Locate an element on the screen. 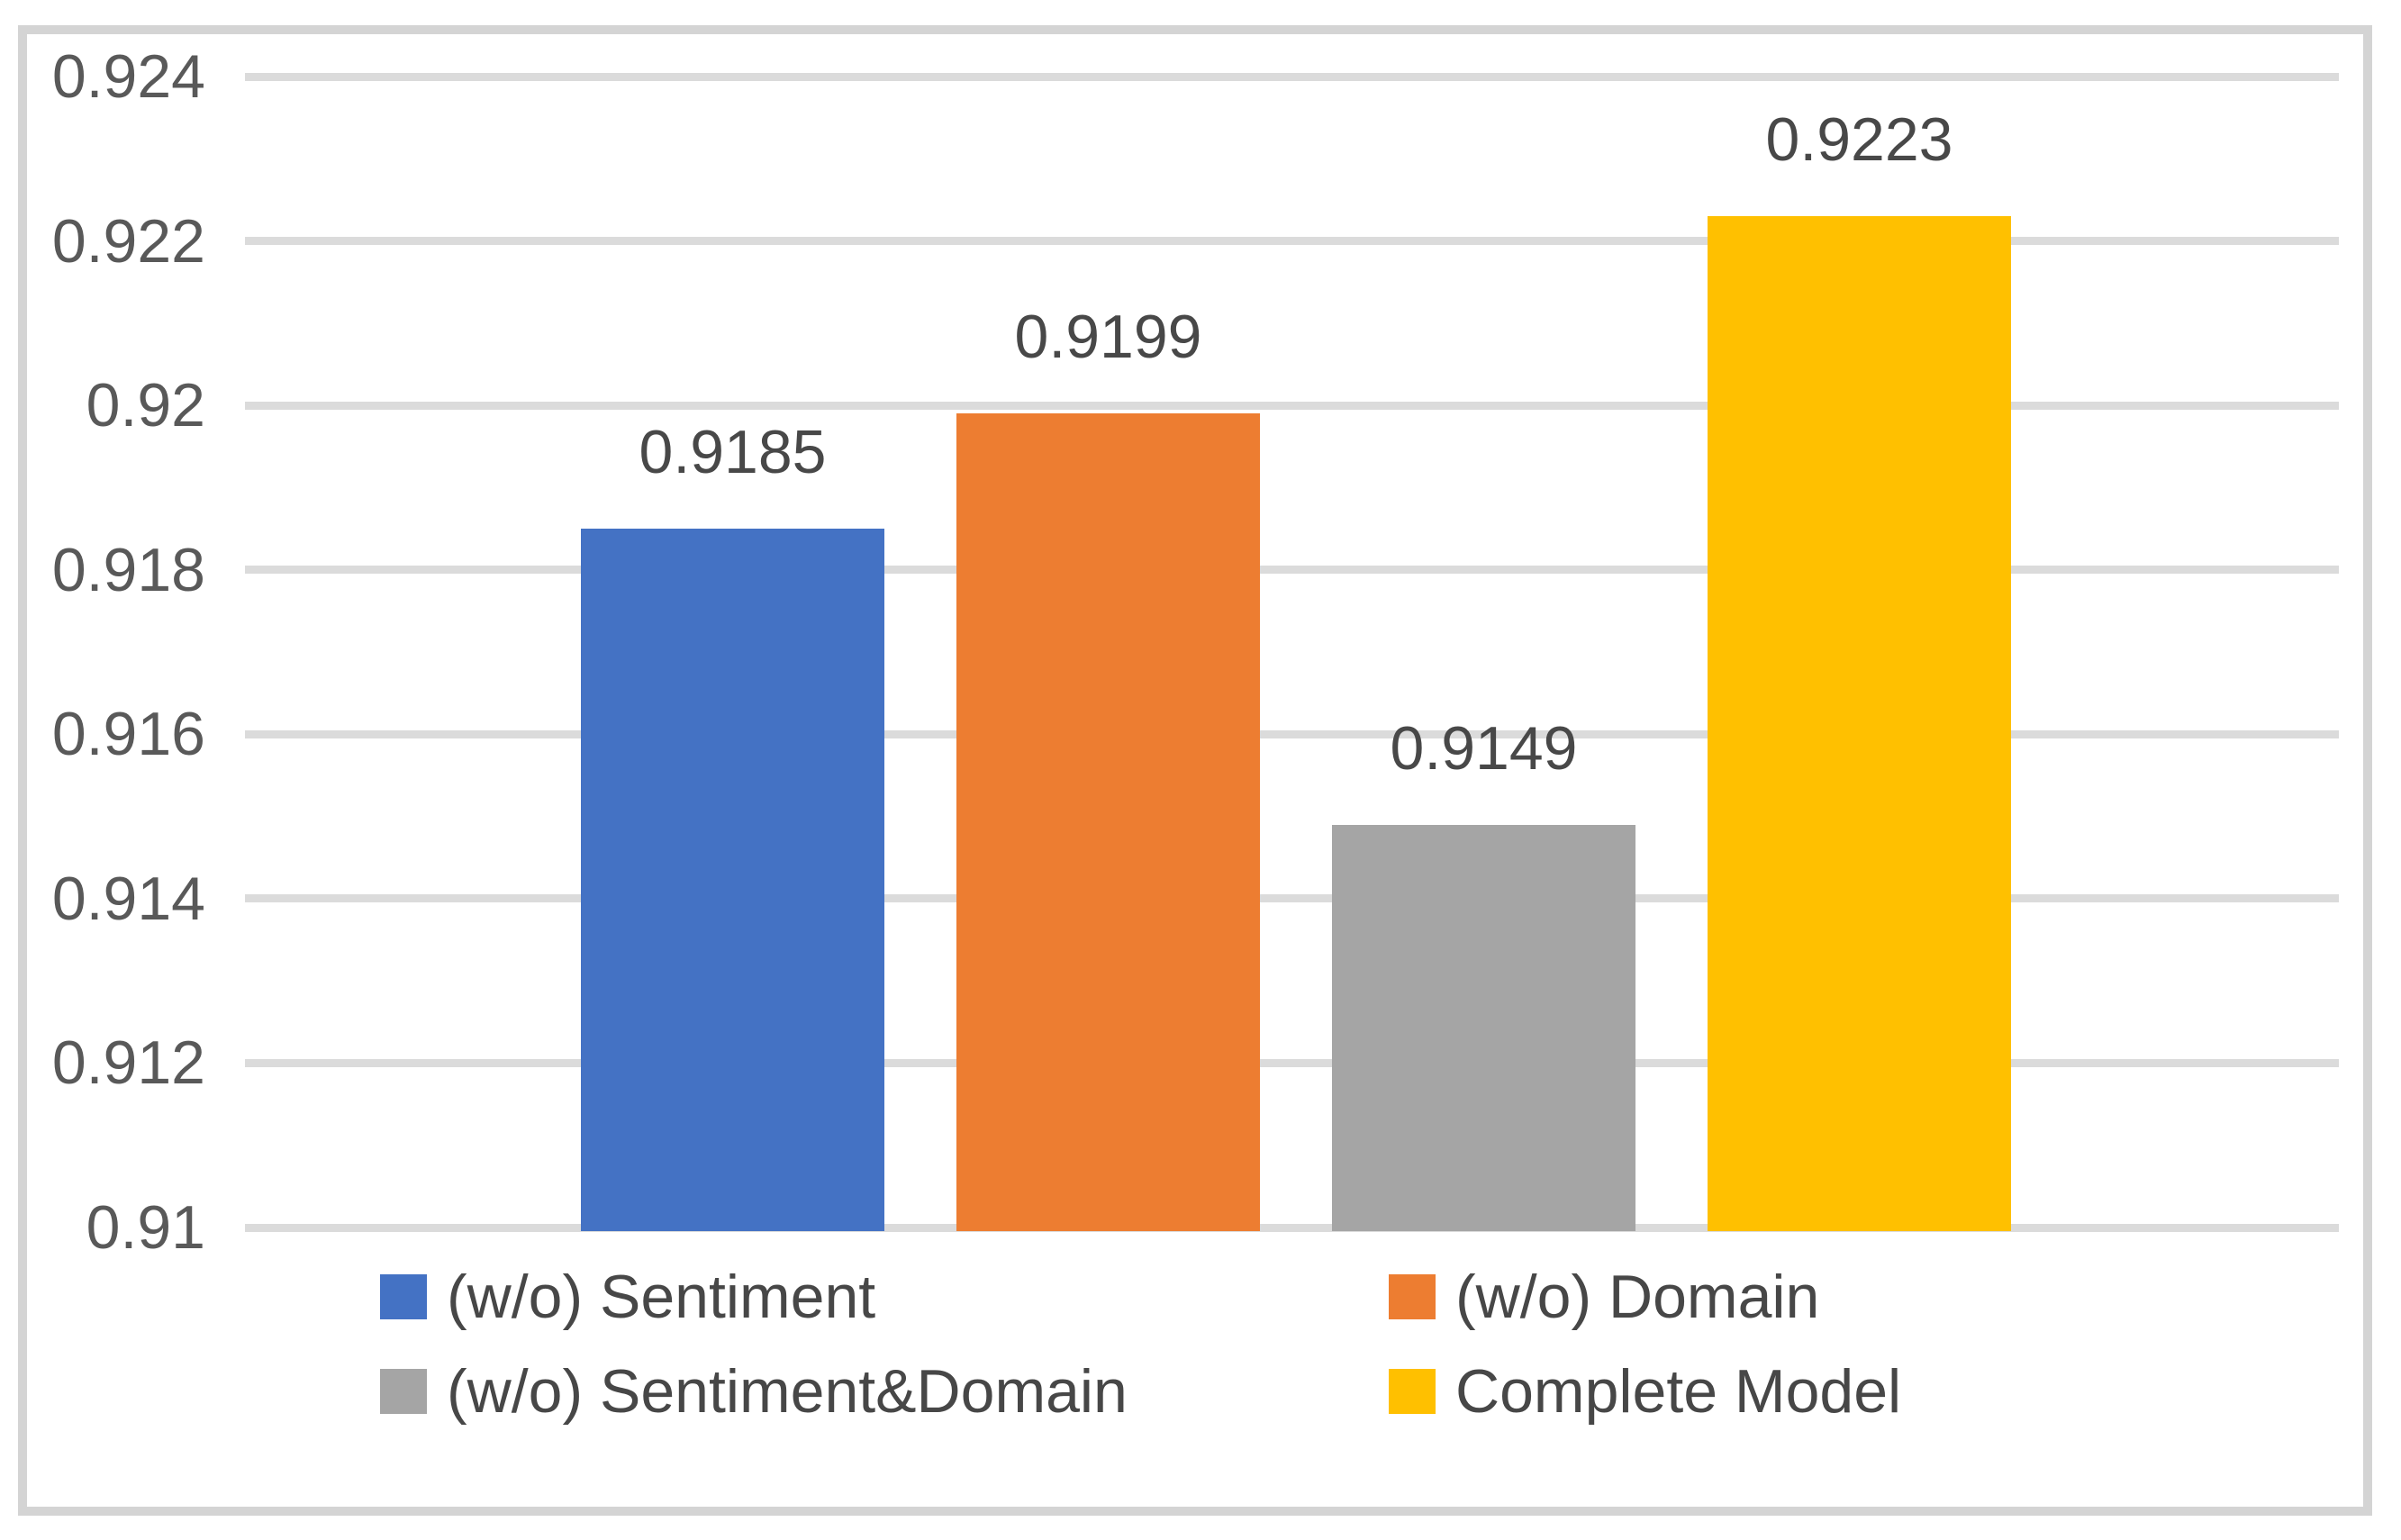 Image resolution: width=2401 pixels, height=1540 pixels. bar-value-label: 0.9199 is located at coordinates (1108, 337).